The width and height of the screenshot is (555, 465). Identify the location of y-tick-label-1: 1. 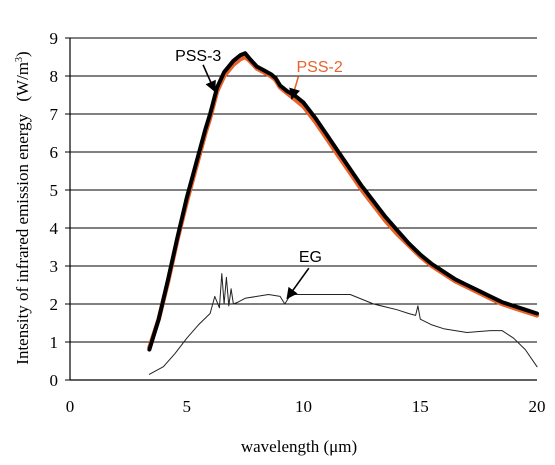
(54, 342).